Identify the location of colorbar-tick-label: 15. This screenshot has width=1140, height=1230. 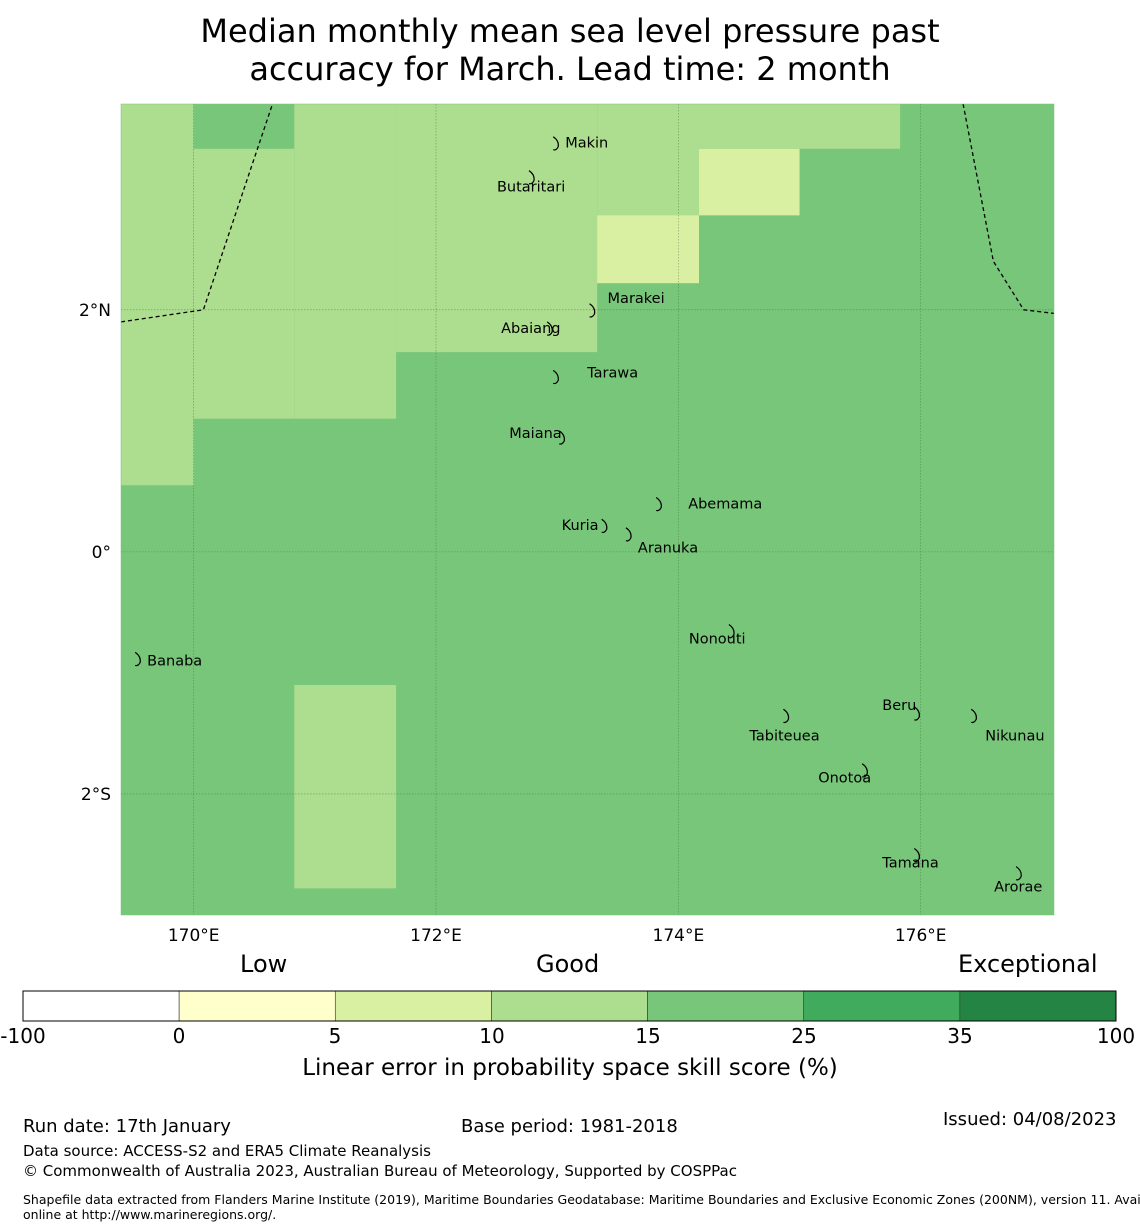
(648, 1036).